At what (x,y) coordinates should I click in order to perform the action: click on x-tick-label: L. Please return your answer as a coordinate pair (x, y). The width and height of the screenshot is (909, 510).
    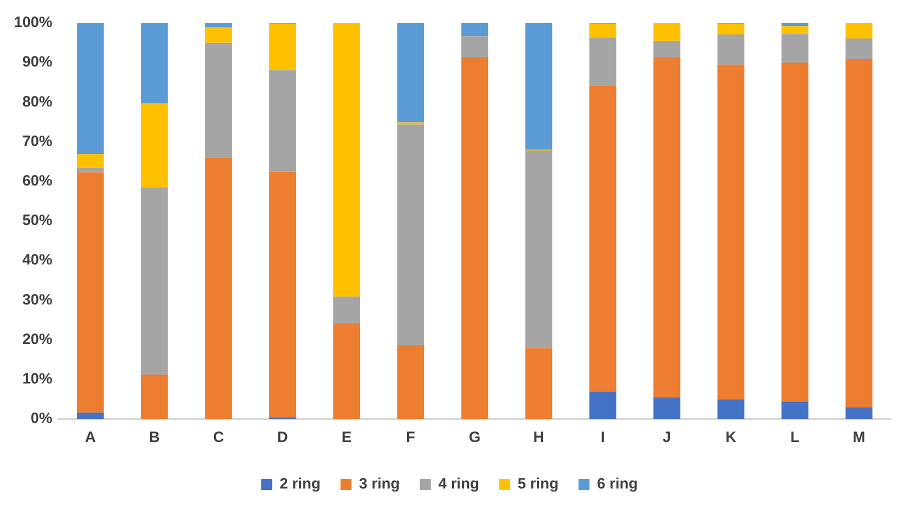
    Looking at the image, I should click on (795, 437).